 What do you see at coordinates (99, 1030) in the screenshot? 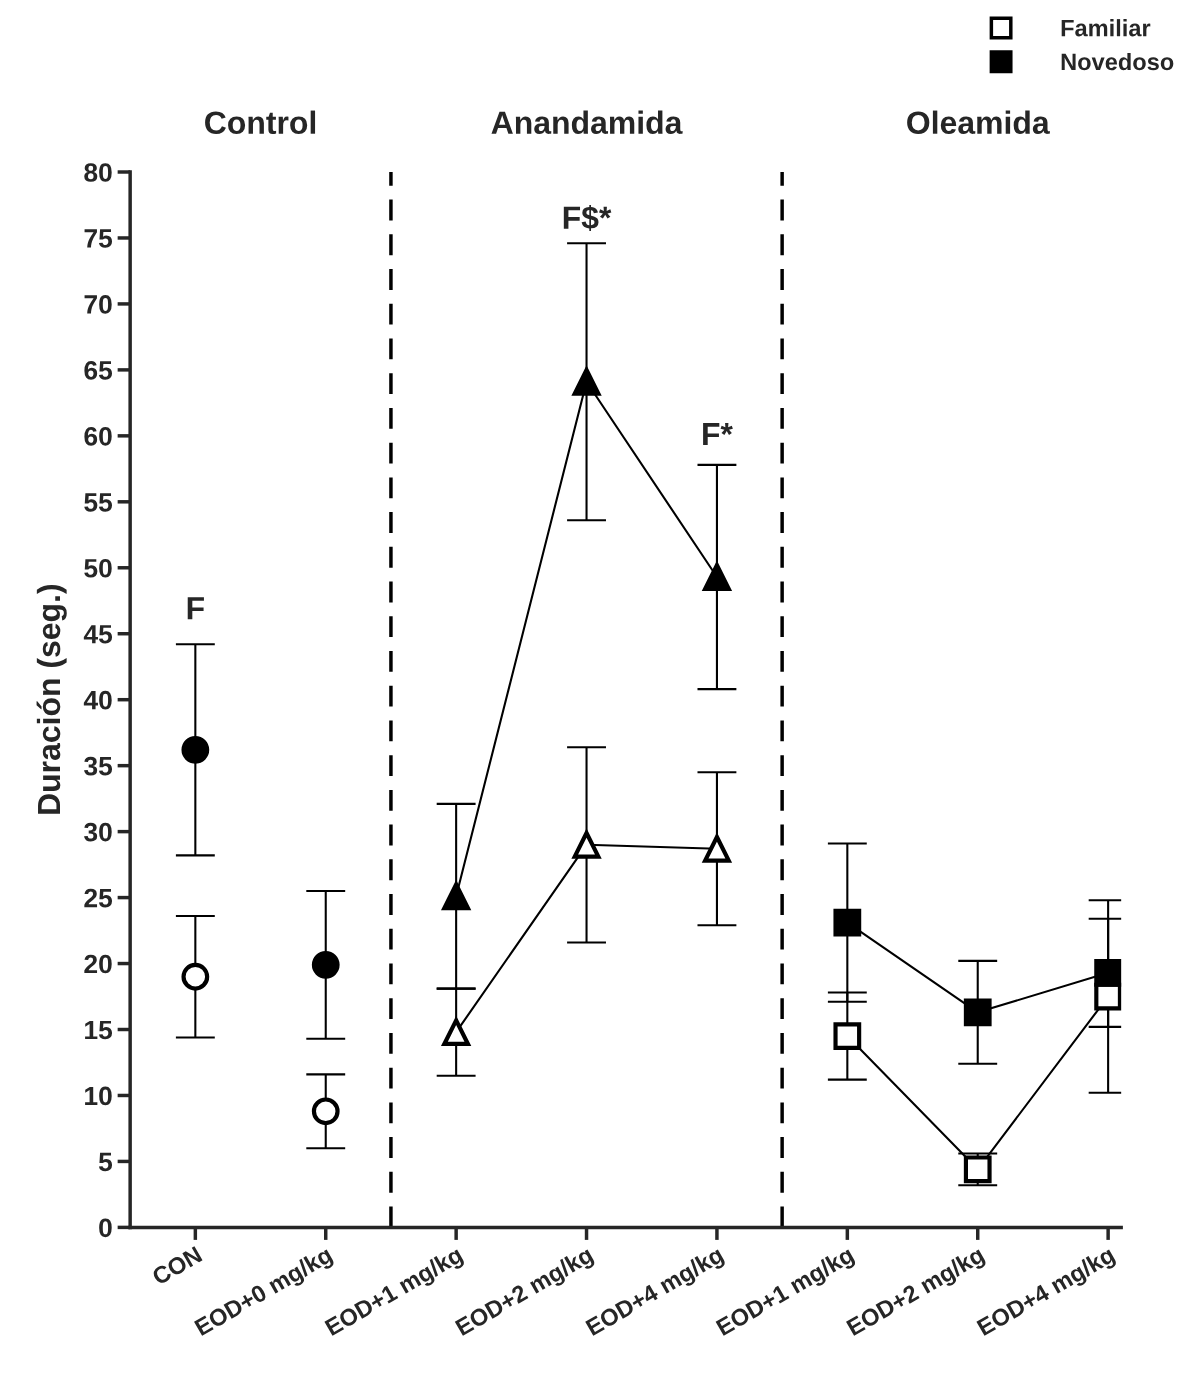
I see `y-tick-label: 15` at bounding box center [99, 1030].